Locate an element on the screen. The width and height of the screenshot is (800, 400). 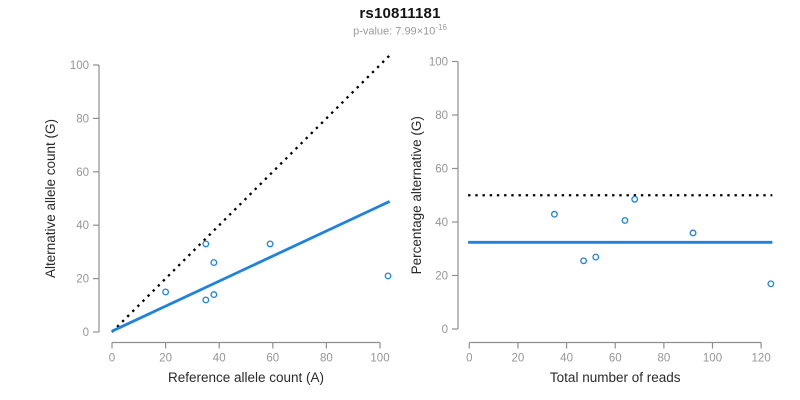
x-tick-label: 120 is located at coordinates (761, 359).